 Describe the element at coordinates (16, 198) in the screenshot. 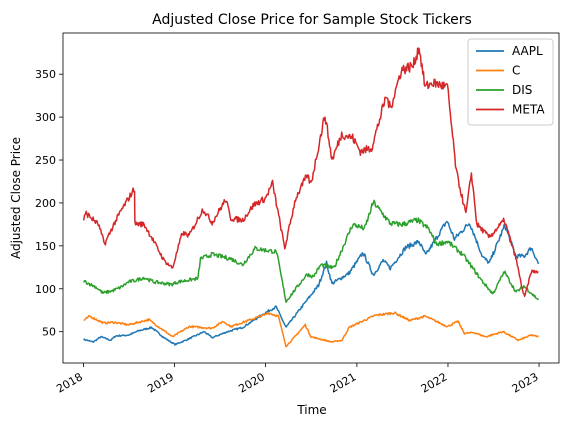

I see `y-axis-label: Adjusted Close Price` at that location.